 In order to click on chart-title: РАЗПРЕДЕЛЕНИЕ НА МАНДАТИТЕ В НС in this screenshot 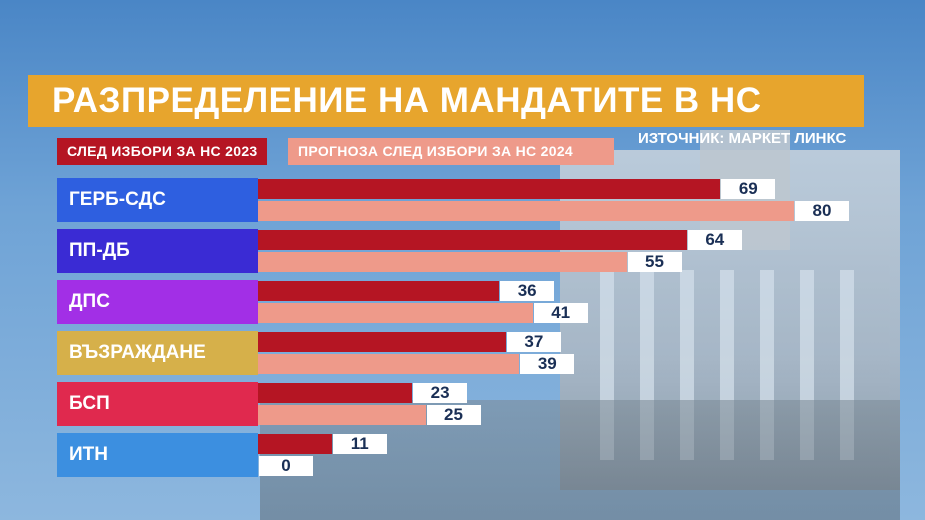, I will do `click(407, 100)`.